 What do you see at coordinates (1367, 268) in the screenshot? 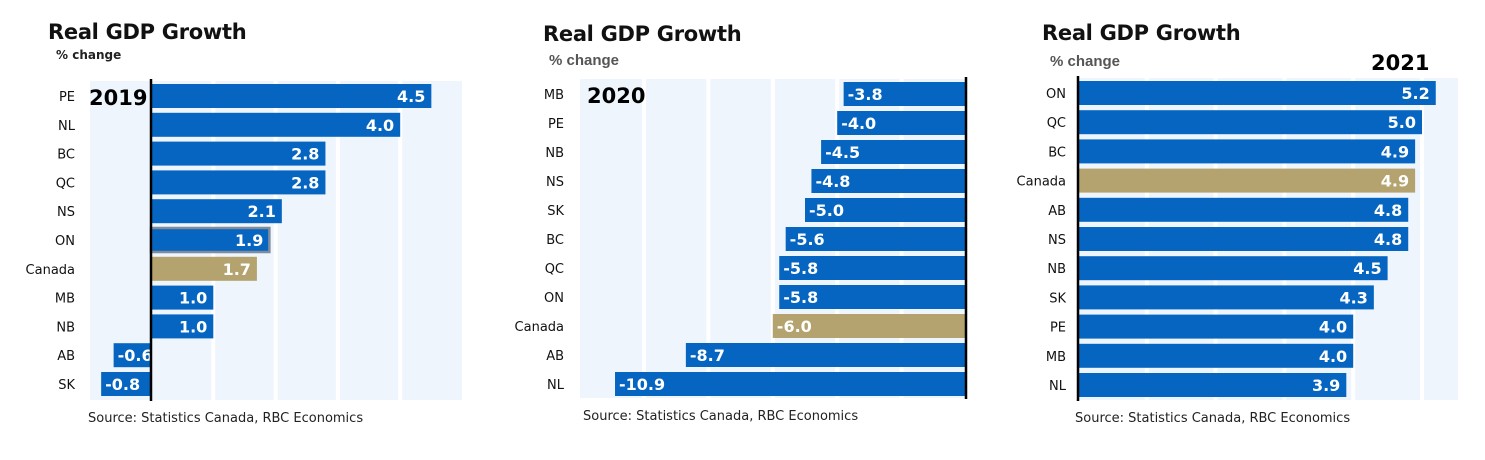
I see `bar-value-label: 4.5` at bounding box center [1367, 268].